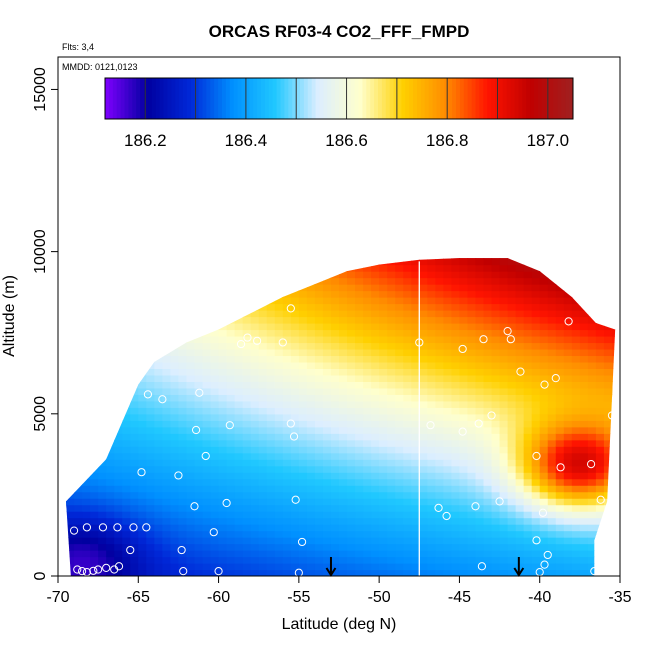 This screenshot has width=650, height=650. Describe the element at coordinates (40, 414) in the screenshot. I see `y-tick-label: 5000` at that location.